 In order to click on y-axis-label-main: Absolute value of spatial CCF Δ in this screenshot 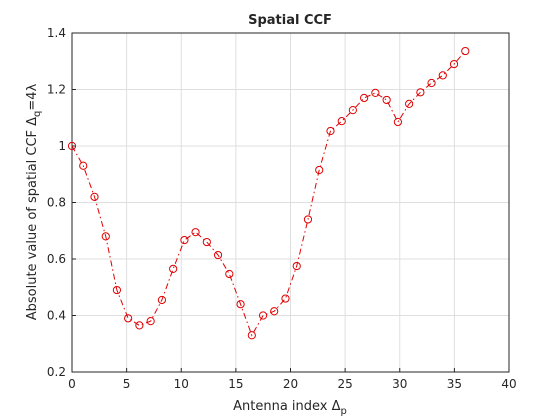, I will do `click(32, 218)`.